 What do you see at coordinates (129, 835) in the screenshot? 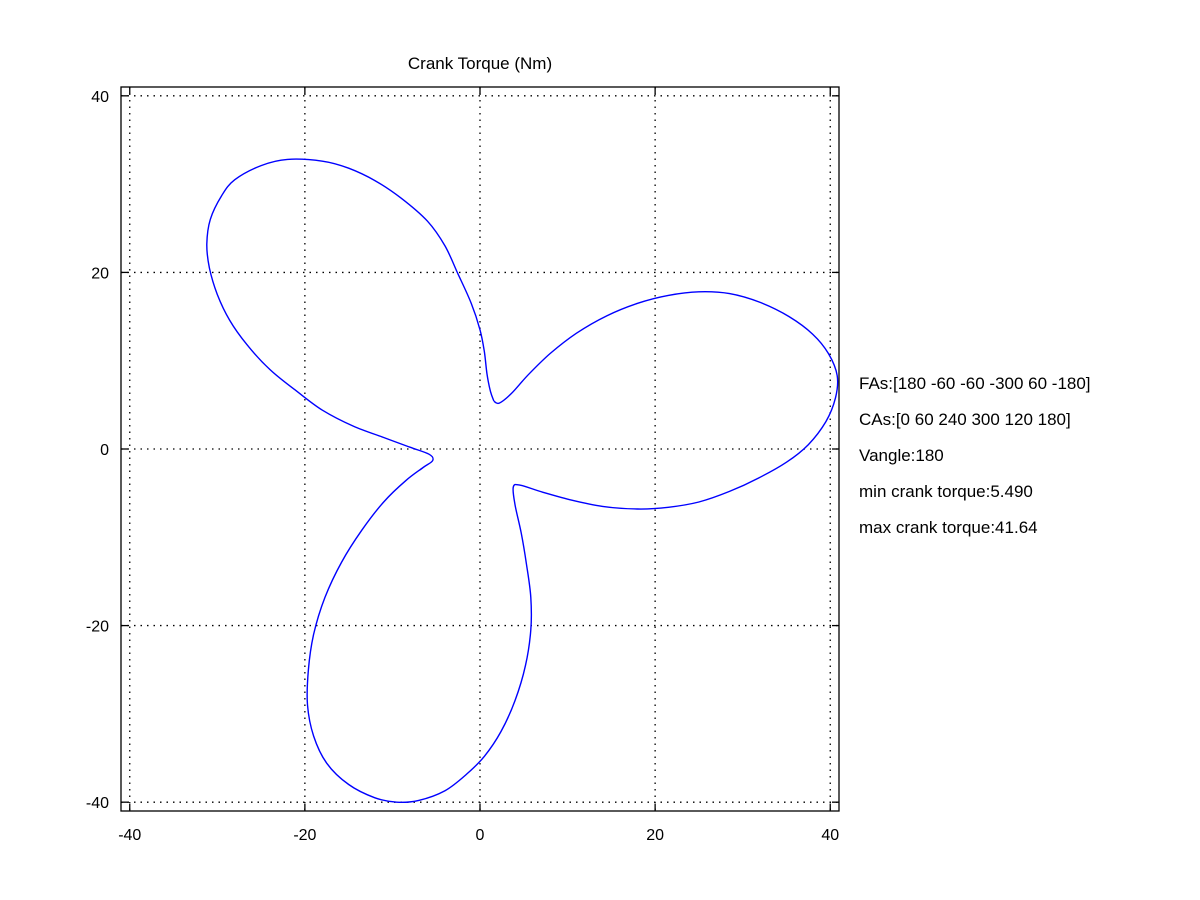
I see `x-tick-label: -40` at bounding box center [129, 835].